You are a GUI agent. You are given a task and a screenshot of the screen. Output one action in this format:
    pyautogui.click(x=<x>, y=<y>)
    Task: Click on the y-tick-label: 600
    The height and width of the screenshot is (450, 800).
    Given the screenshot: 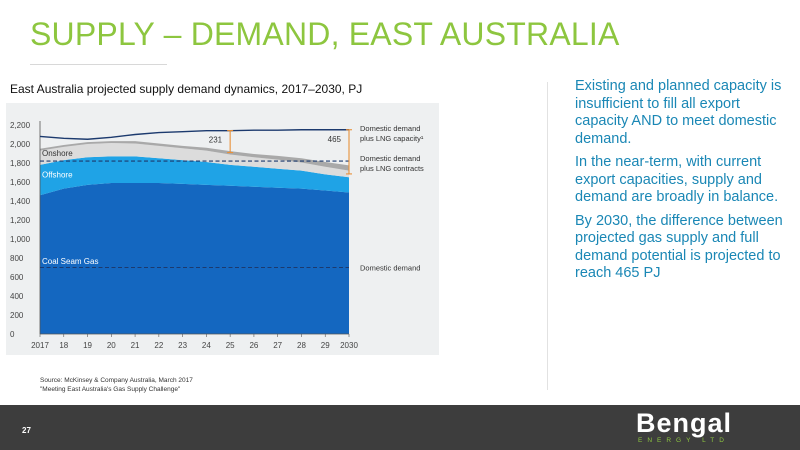 What is the action you would take?
    pyautogui.click(x=17, y=277)
    